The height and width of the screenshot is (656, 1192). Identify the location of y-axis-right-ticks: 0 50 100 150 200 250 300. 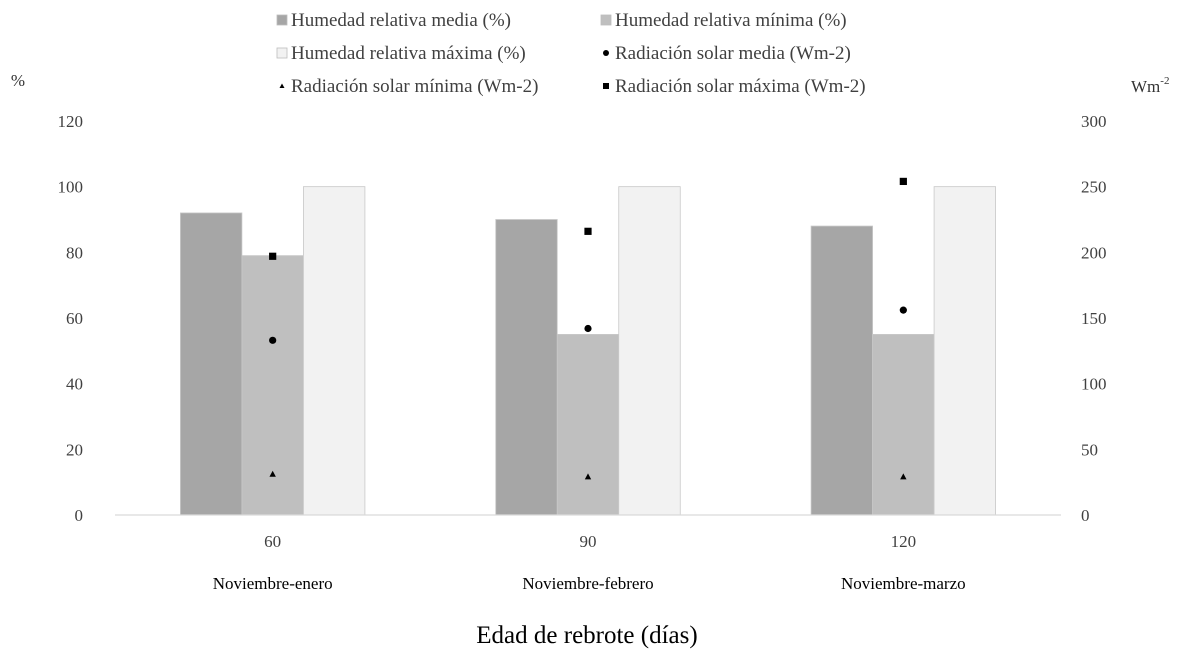
(1094, 318).